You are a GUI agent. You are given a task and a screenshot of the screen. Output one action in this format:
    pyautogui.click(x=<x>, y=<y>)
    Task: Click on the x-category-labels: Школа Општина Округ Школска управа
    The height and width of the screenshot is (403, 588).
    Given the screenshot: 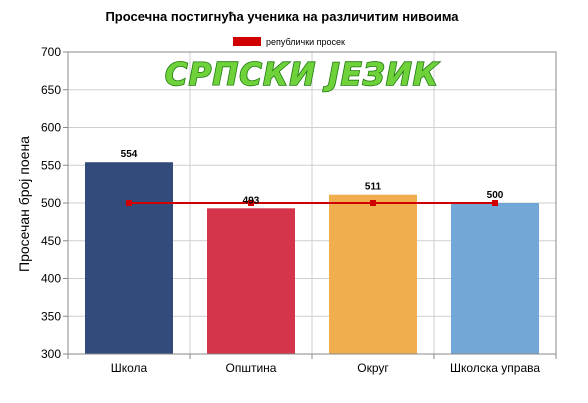 What is the action you would take?
    pyautogui.click(x=326, y=368)
    